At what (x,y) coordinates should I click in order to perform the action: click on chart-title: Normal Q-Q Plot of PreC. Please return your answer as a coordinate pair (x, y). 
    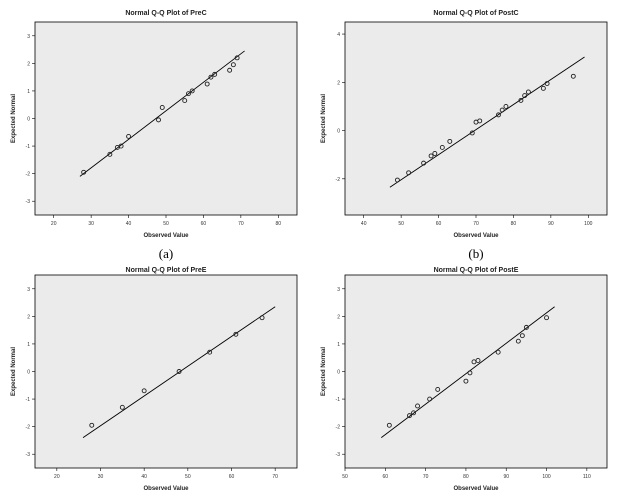
    Looking at the image, I should click on (165, 13).